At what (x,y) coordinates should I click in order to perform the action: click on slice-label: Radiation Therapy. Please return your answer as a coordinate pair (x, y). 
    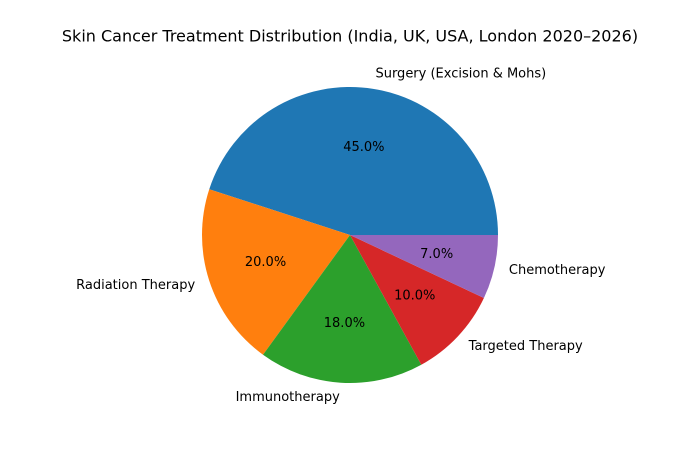
    Looking at the image, I should click on (135, 285).